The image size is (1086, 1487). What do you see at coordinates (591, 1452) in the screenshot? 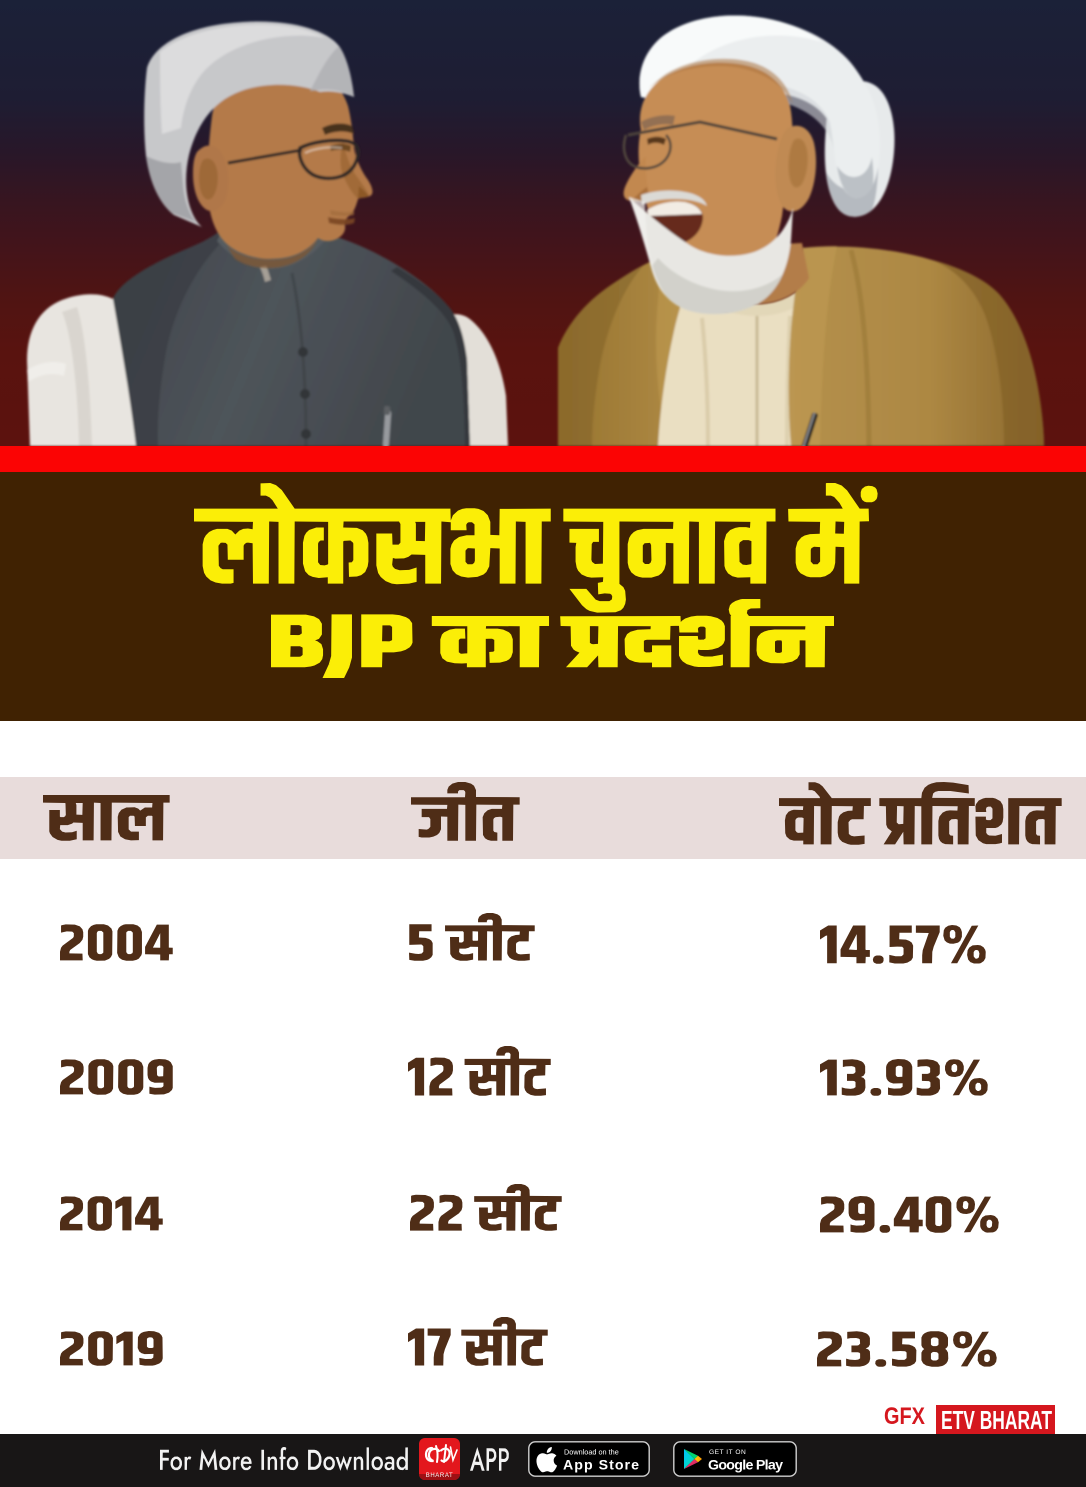
I see `svg-text: Download on the` at bounding box center [591, 1452].